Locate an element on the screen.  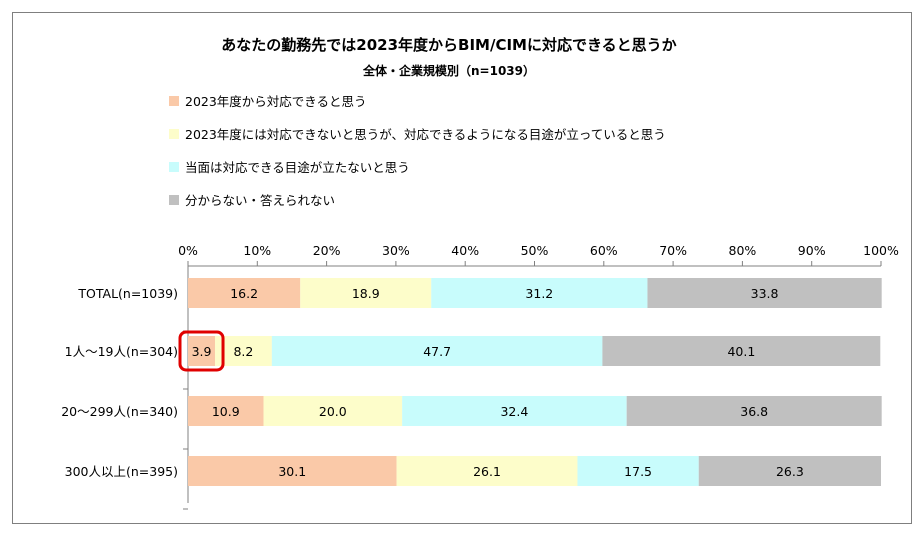
x-tick-label: 10% is located at coordinates (257, 250).